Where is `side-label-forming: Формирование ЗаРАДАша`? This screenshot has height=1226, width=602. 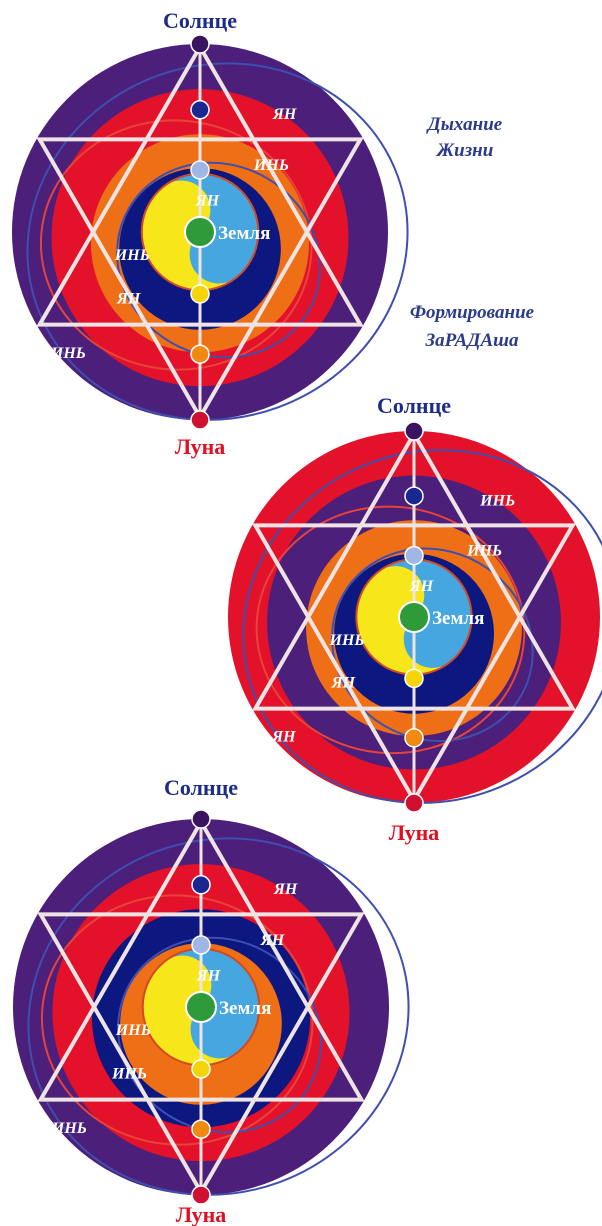
side-label-forming: Формирование ЗаРАДАша is located at coordinates (472, 326).